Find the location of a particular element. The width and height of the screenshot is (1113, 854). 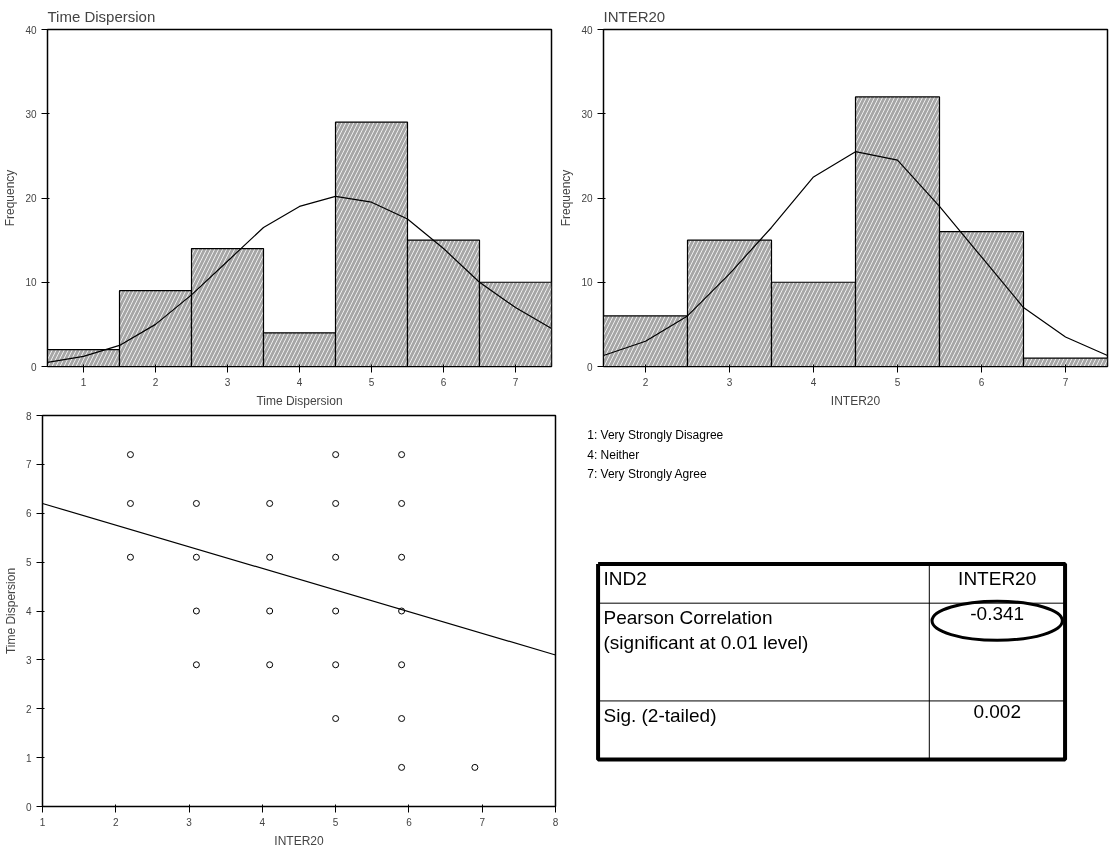

y-tick-label: 2 is located at coordinates (28, 709).